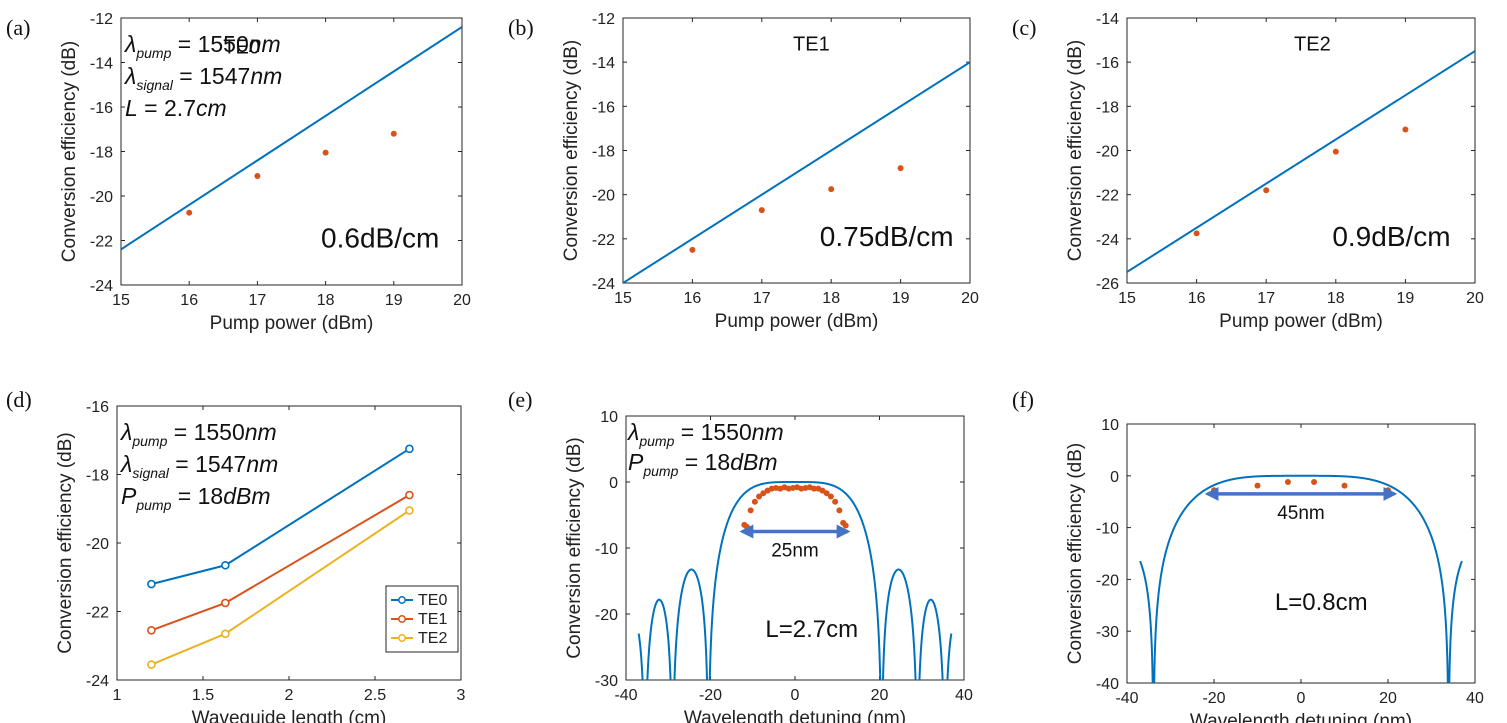 The height and width of the screenshot is (723, 1507). What do you see at coordinates (432, 600) in the screenshot?
I see `legend-label: TE0` at bounding box center [432, 600].